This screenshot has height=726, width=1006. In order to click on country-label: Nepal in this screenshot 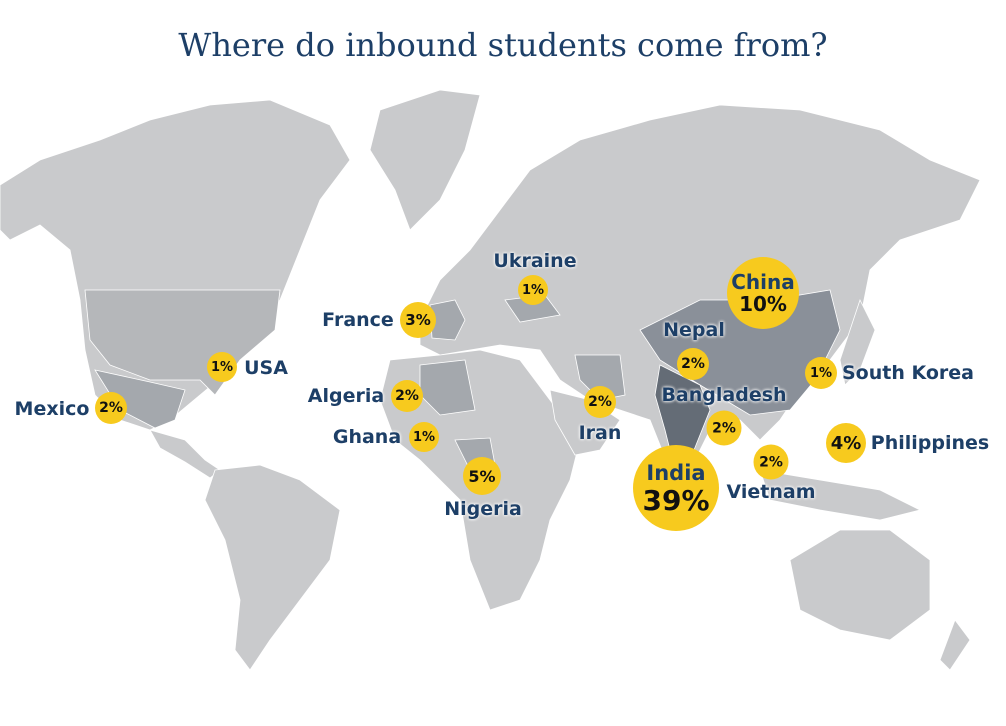, I will do `click(694, 330)`.